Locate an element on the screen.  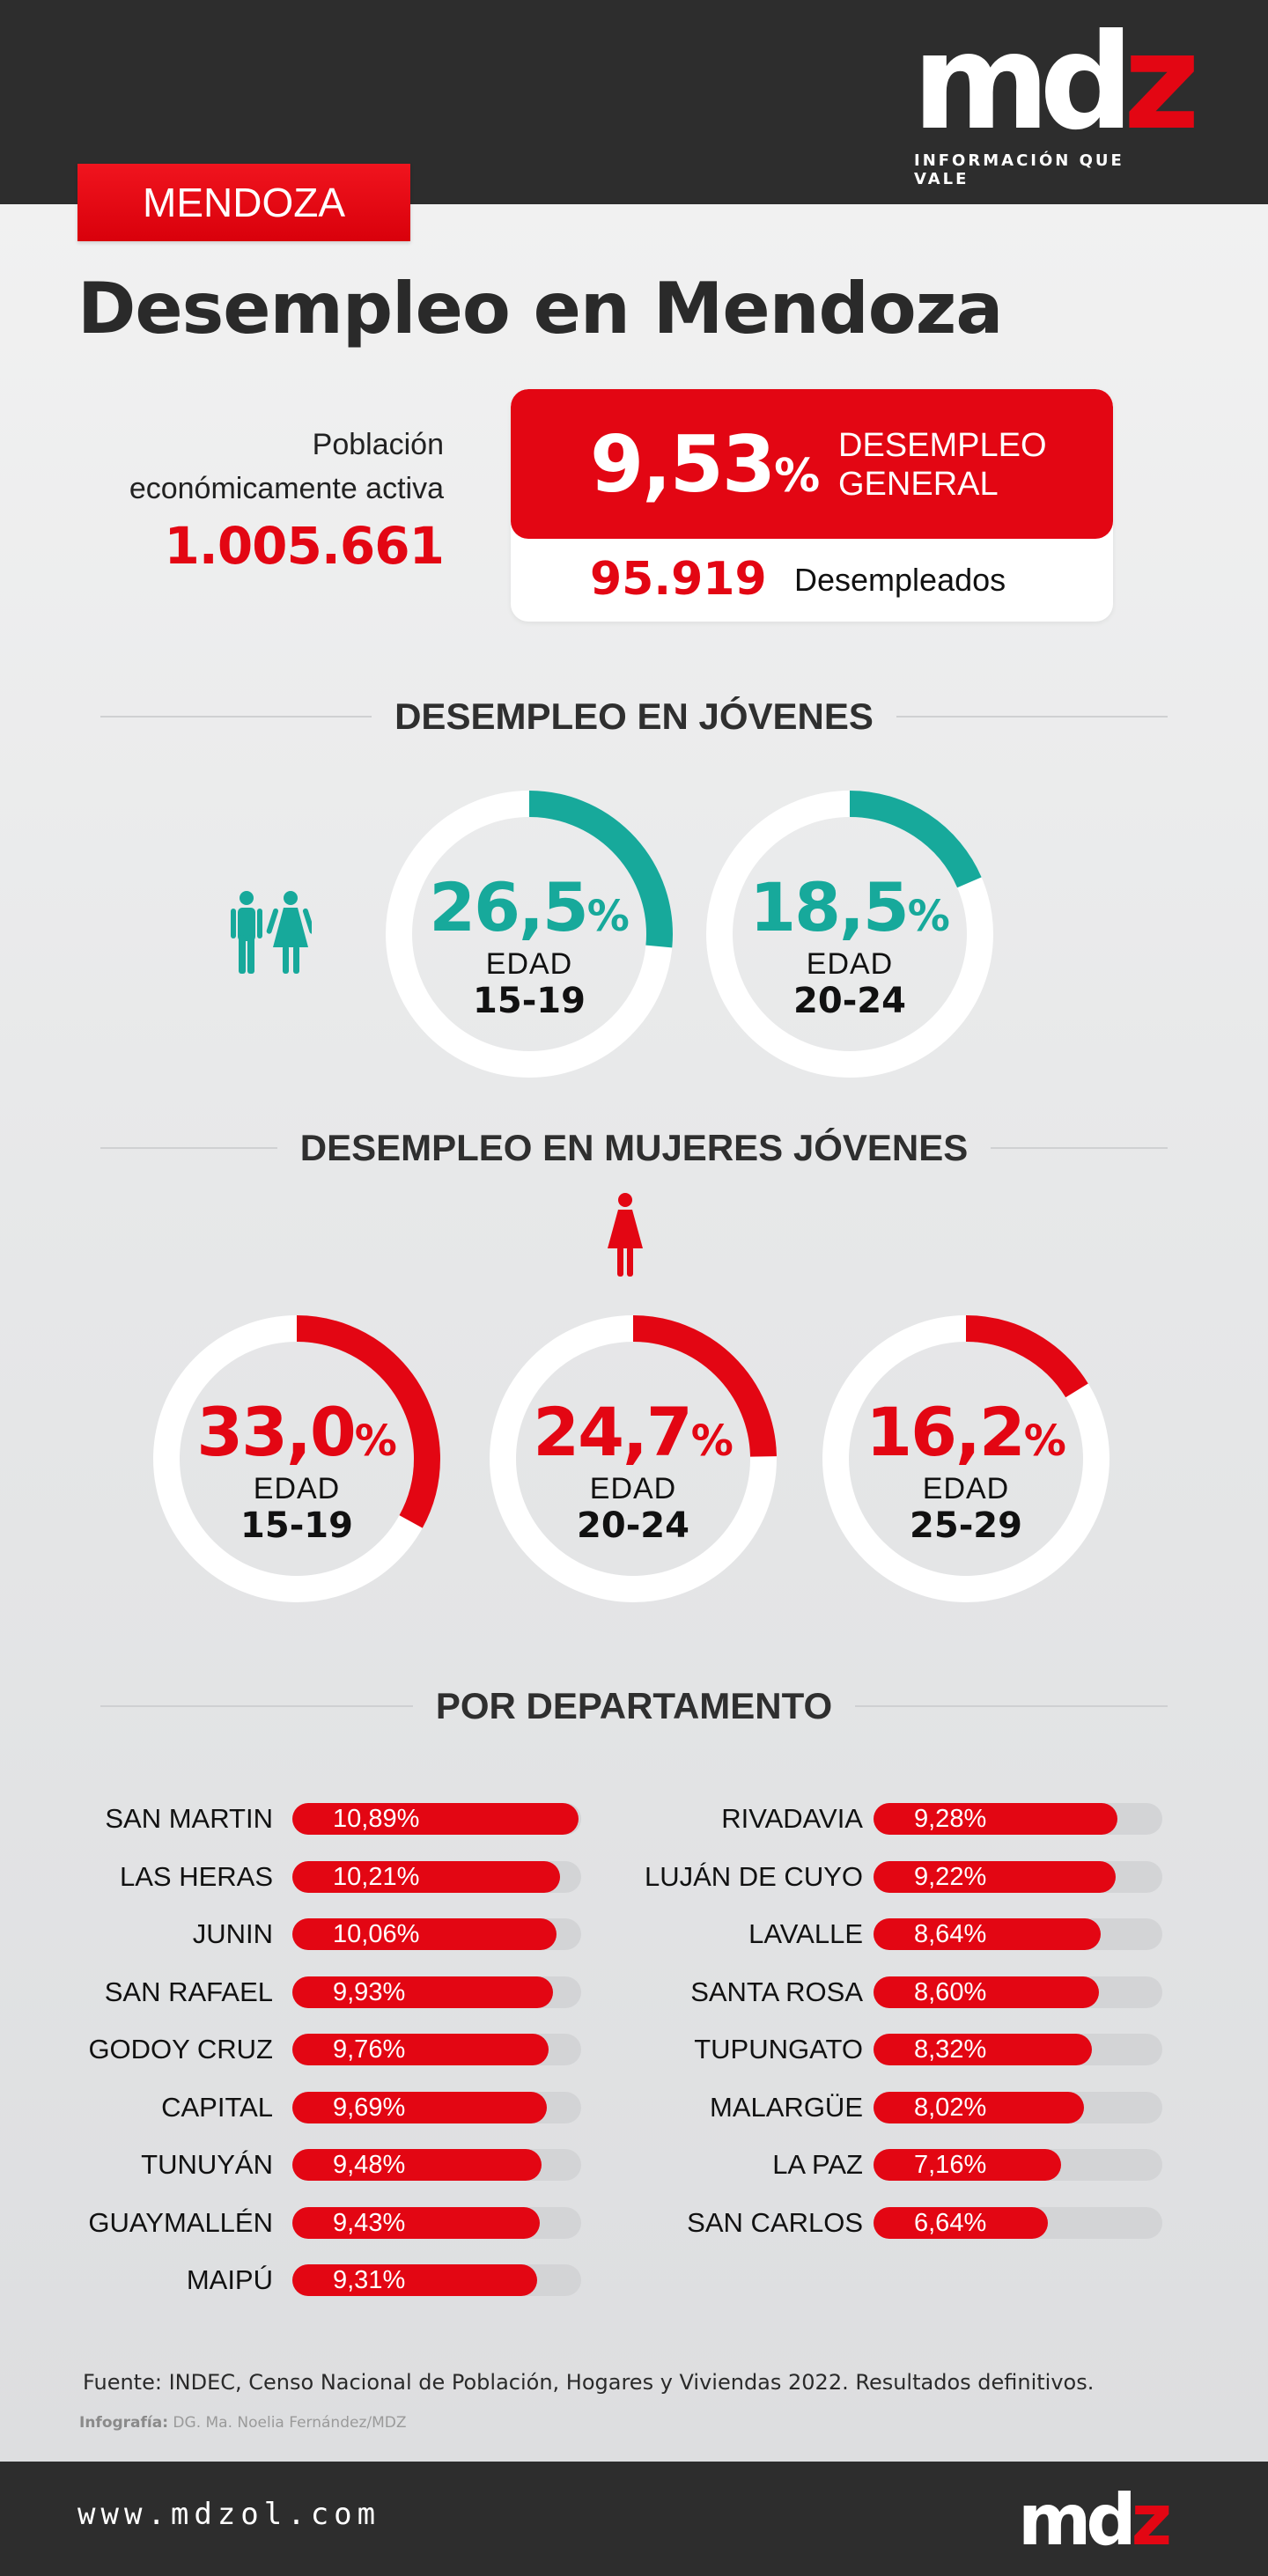
donut-age-range: 25-29 is located at coordinates (966, 1526).